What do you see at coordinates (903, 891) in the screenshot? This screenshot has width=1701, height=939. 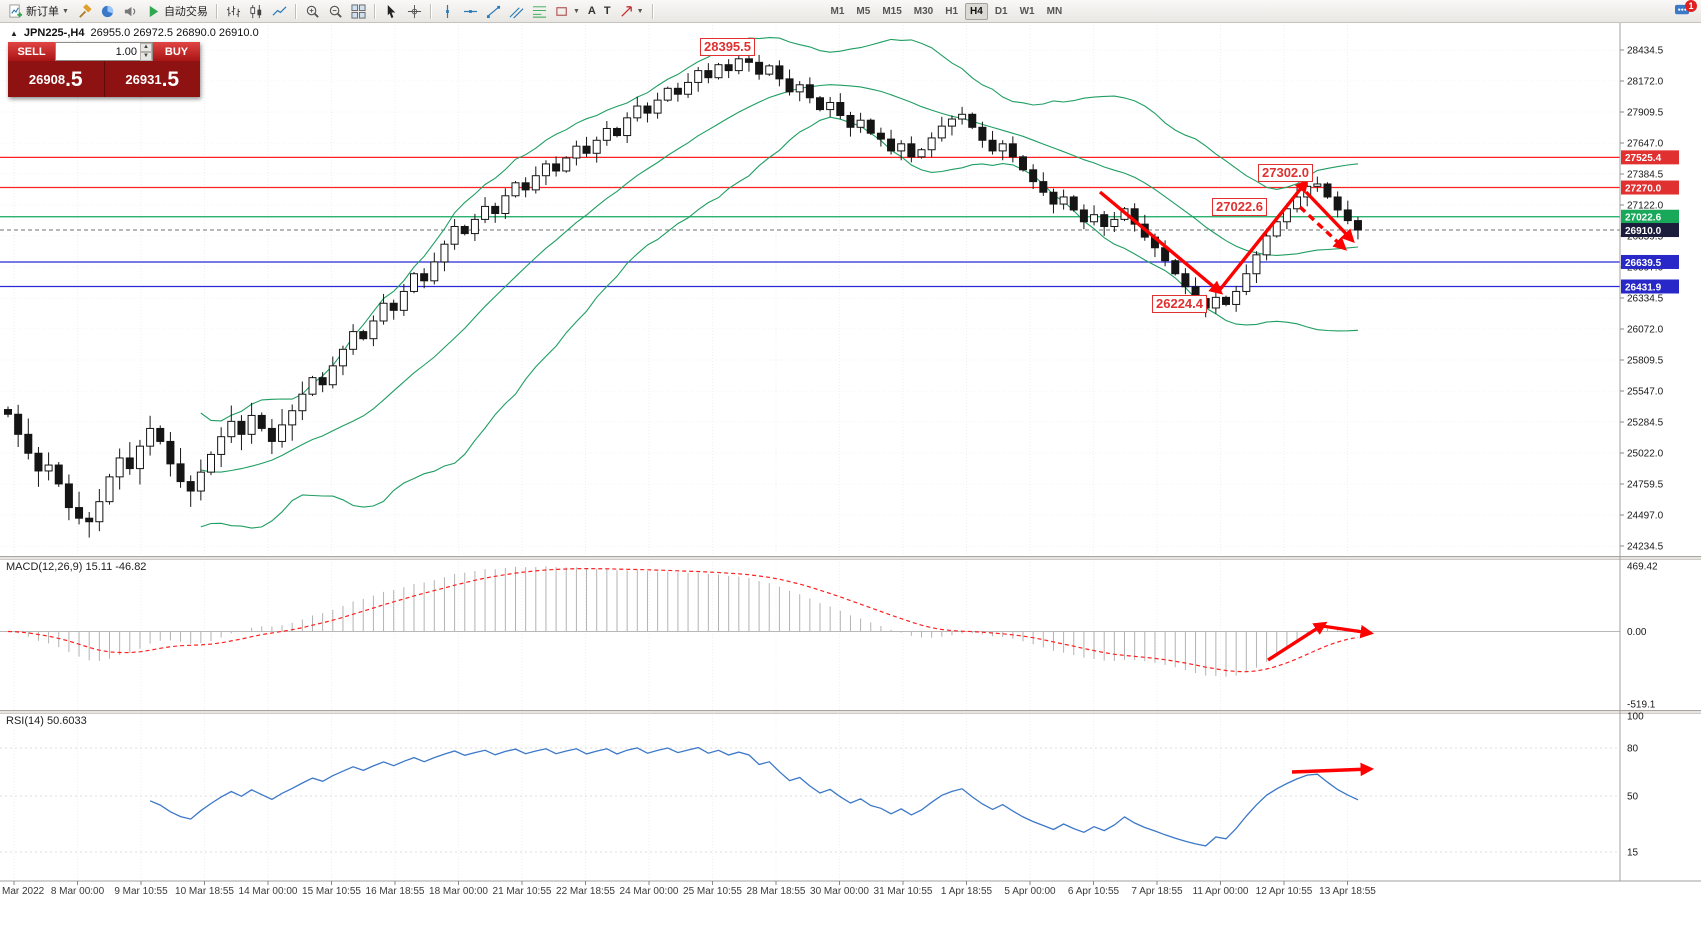 I see `date-label: 31 Mar 10:55` at bounding box center [903, 891].